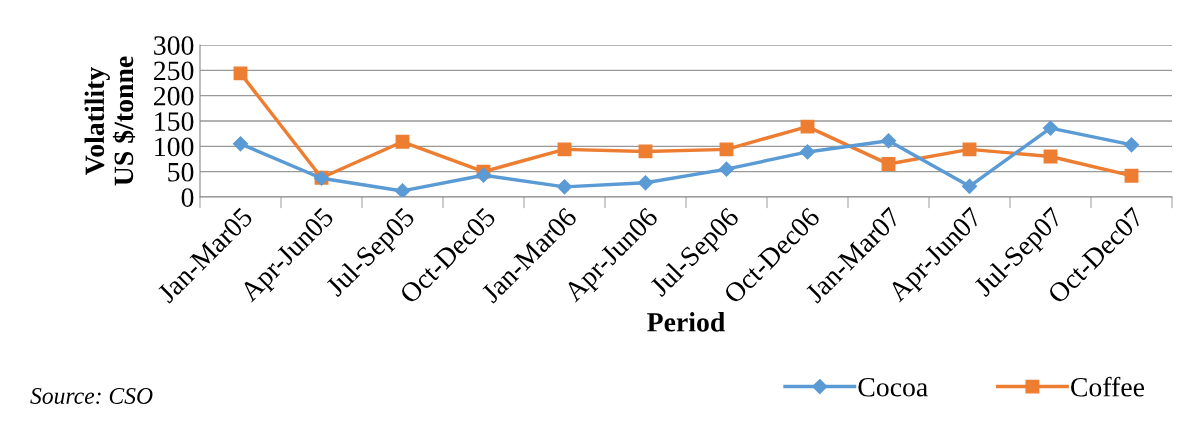  I want to click on y-tick-label: 100, so click(174, 147).